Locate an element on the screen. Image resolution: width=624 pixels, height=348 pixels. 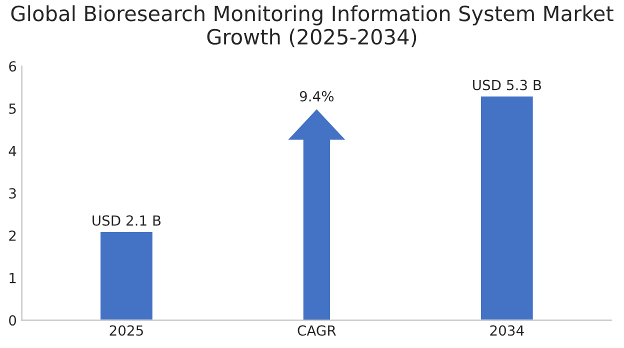
x-tick-label: CAGR is located at coordinates (317, 330).